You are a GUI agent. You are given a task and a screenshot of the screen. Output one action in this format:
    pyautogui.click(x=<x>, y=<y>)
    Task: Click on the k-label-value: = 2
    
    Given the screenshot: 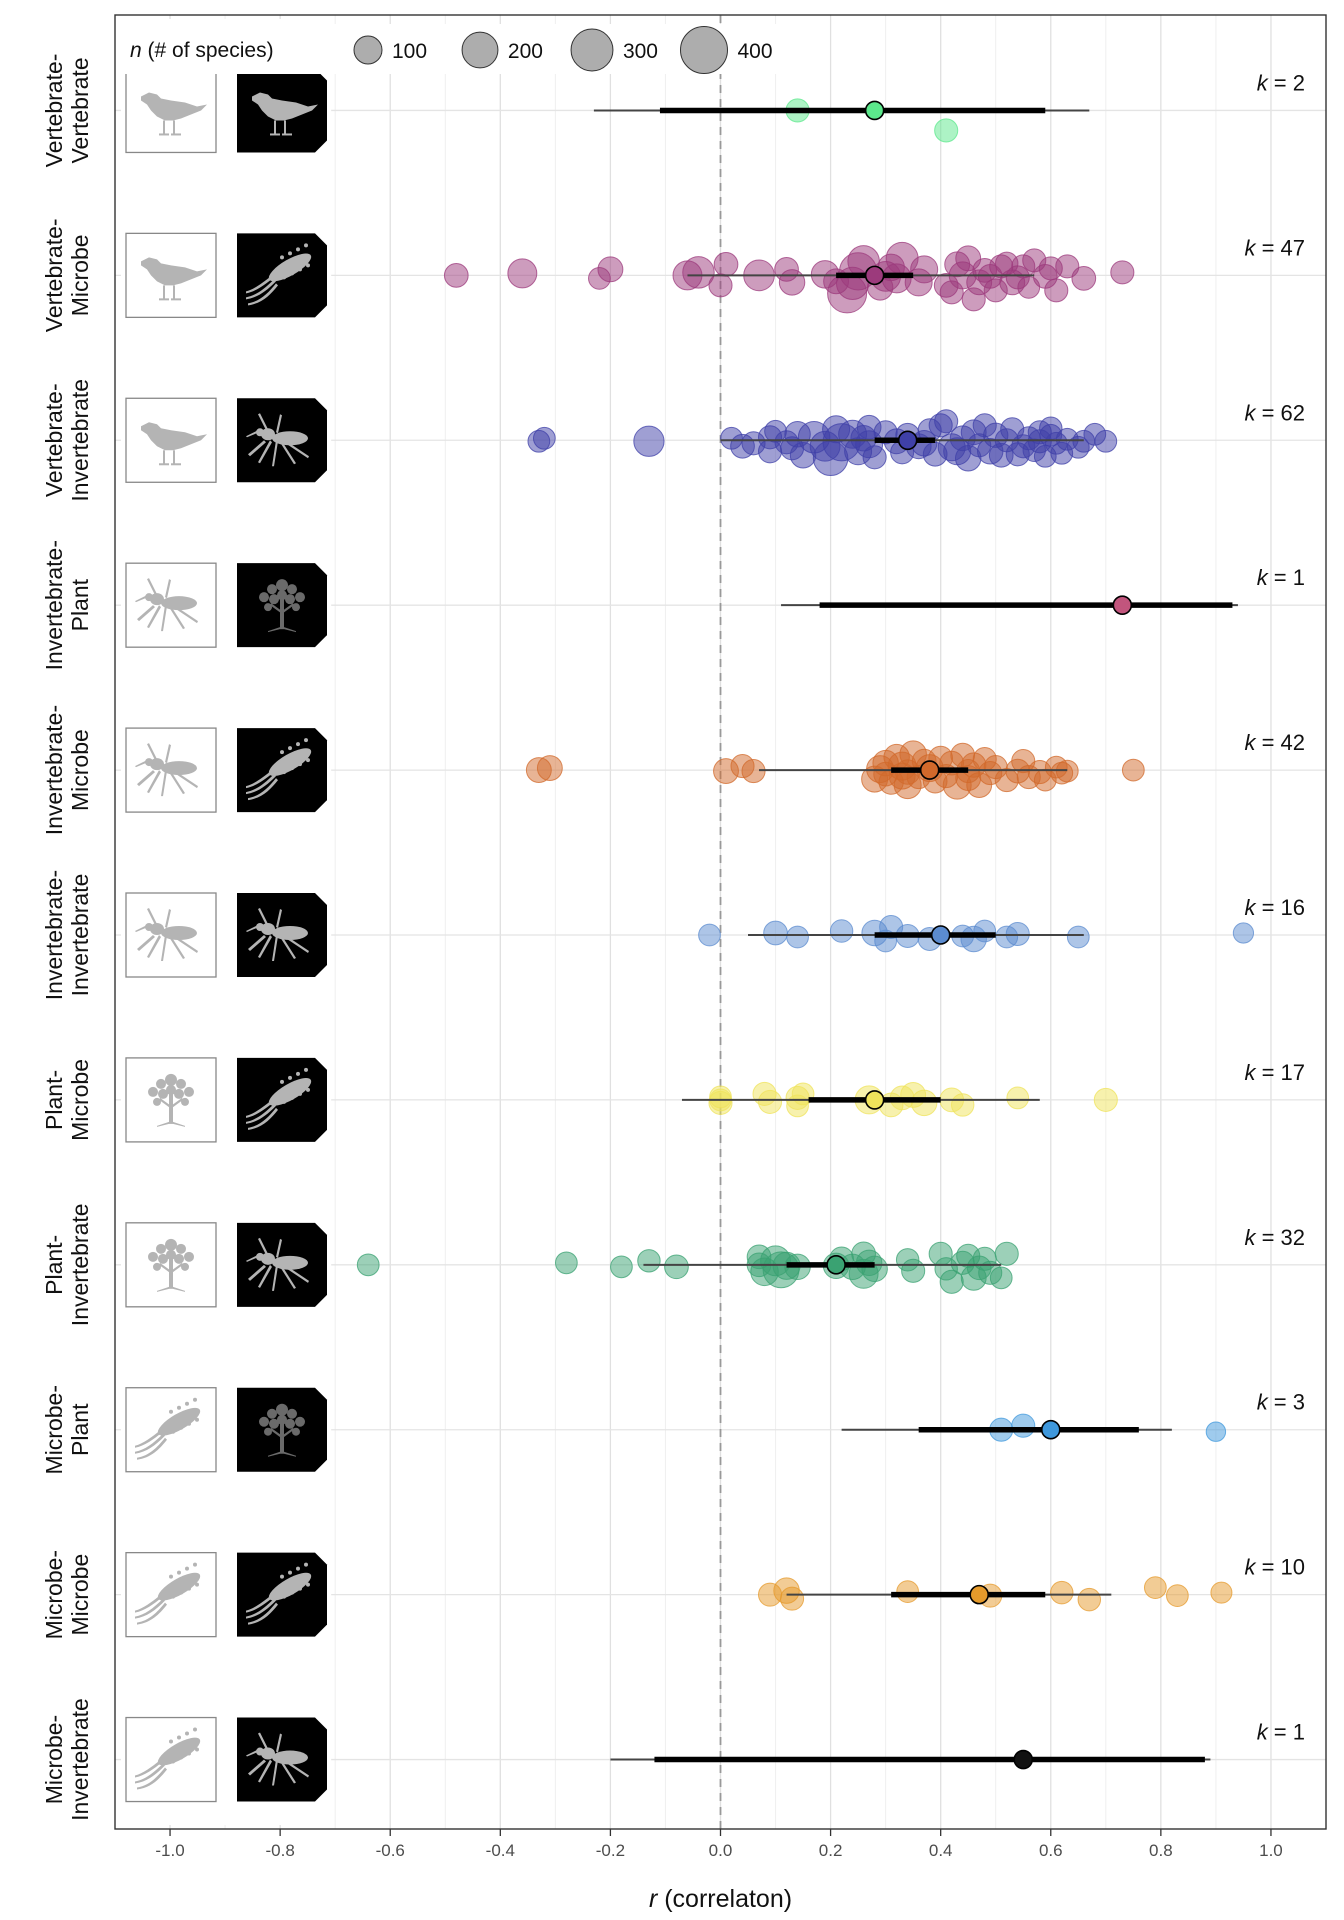 What is the action you would take?
    pyautogui.click(x=1286, y=82)
    